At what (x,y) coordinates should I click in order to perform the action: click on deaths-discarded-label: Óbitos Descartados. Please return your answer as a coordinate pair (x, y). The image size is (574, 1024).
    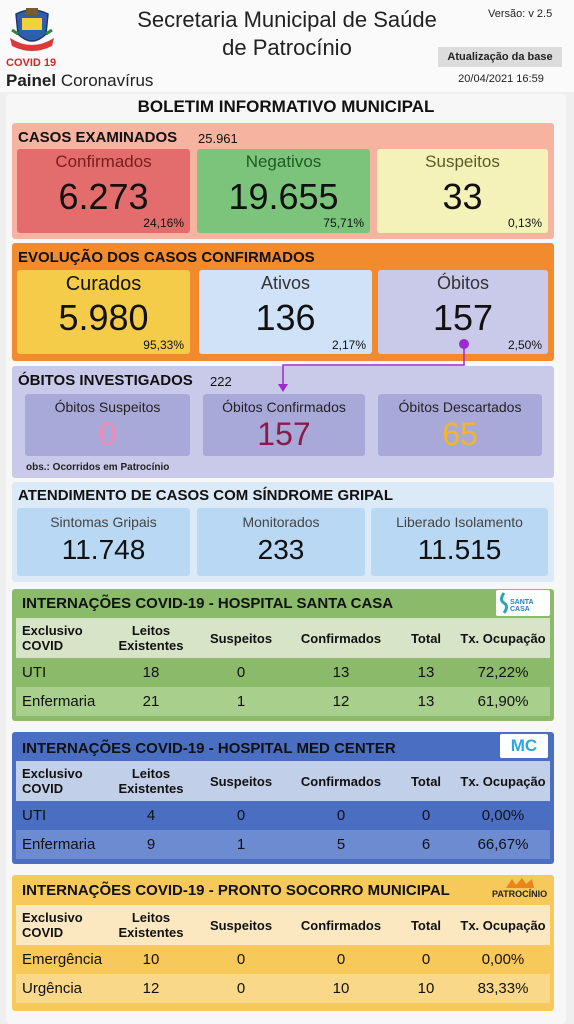
    Looking at the image, I should click on (460, 407).